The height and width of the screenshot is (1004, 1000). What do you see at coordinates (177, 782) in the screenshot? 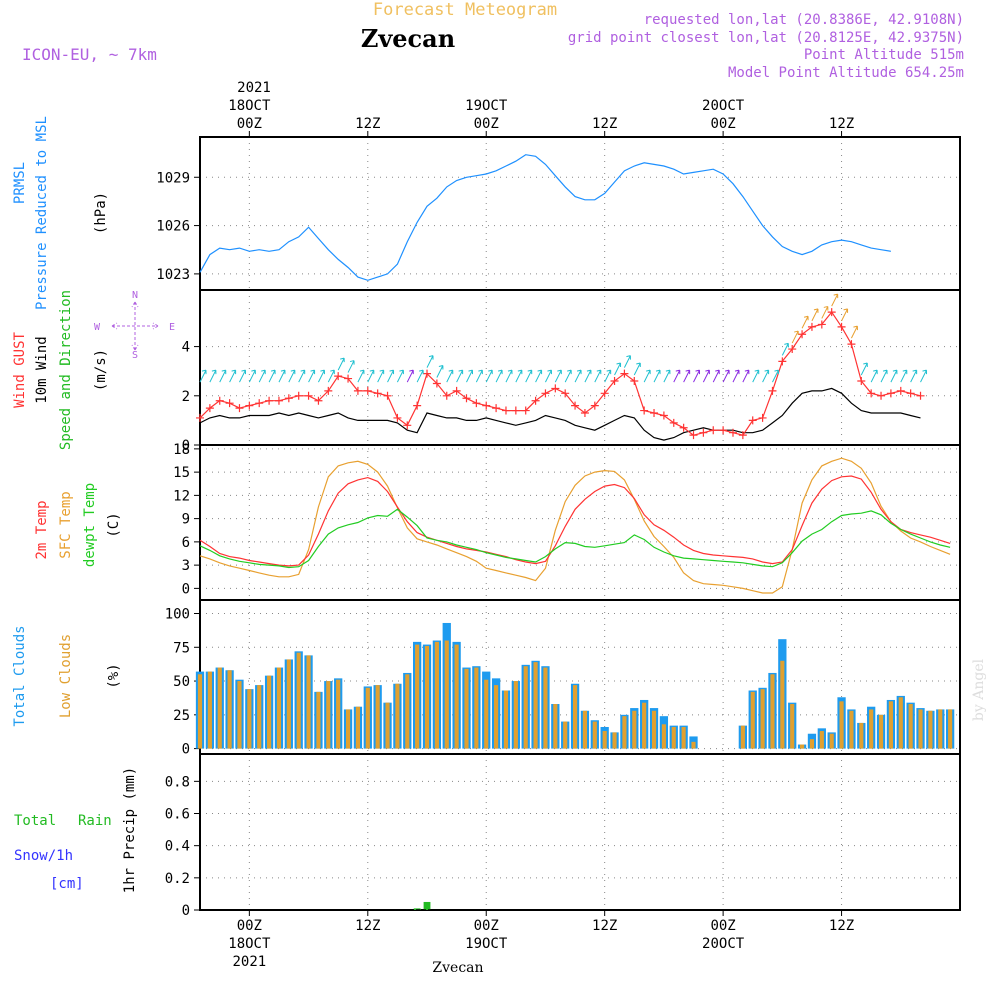
I see `precip-ytick-label: 0.8` at bounding box center [177, 782].